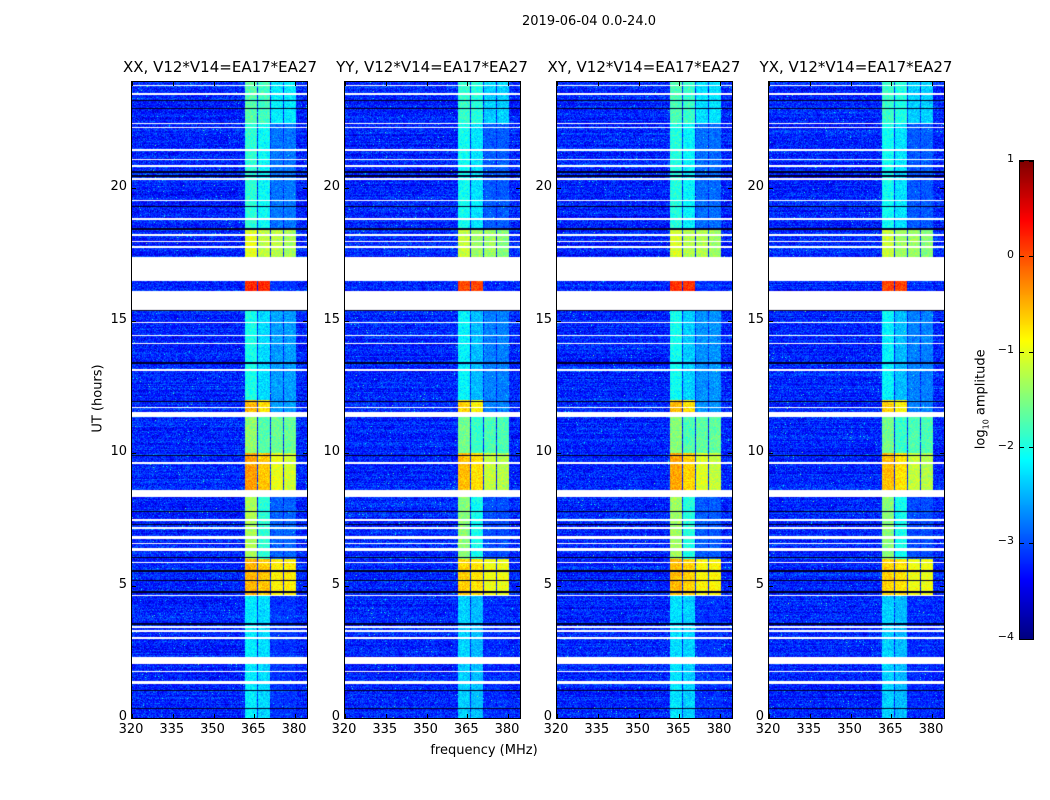 The width and height of the screenshot is (1050, 800). I want to click on heatmap-panel-xy, so click(644, 400).